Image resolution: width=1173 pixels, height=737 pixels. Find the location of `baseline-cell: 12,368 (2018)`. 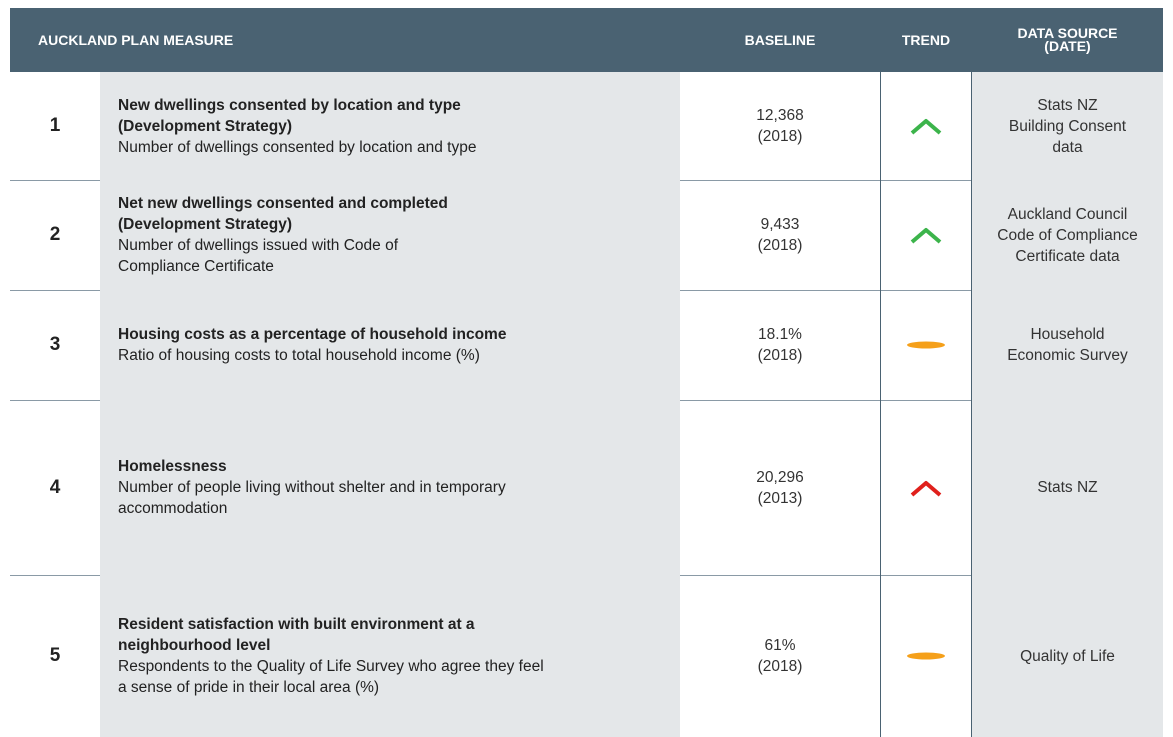

baseline-cell: 12,368 (2018) is located at coordinates (780, 126).